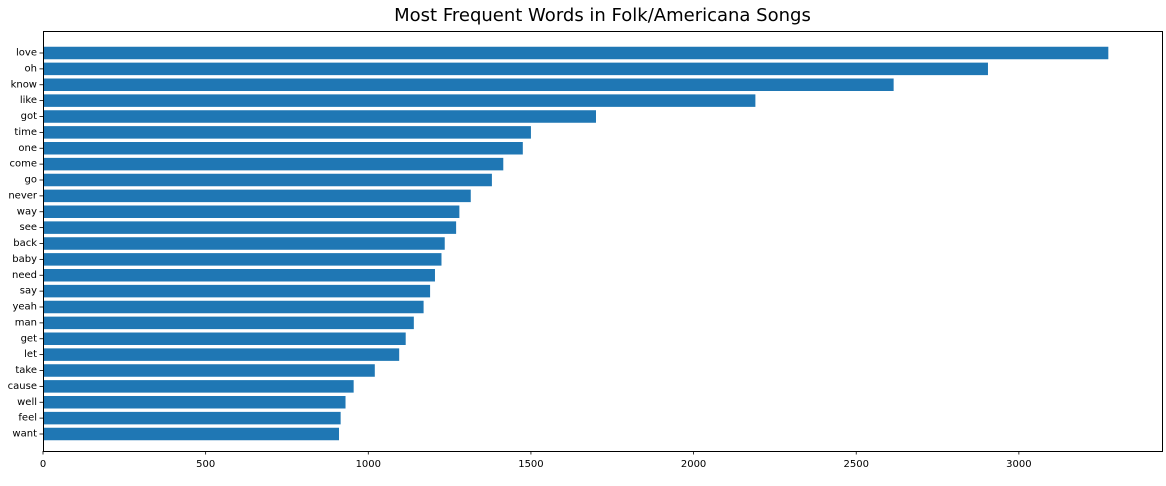 This screenshot has height=486, width=1166. I want to click on y-tick-label-well: well, so click(27, 402).